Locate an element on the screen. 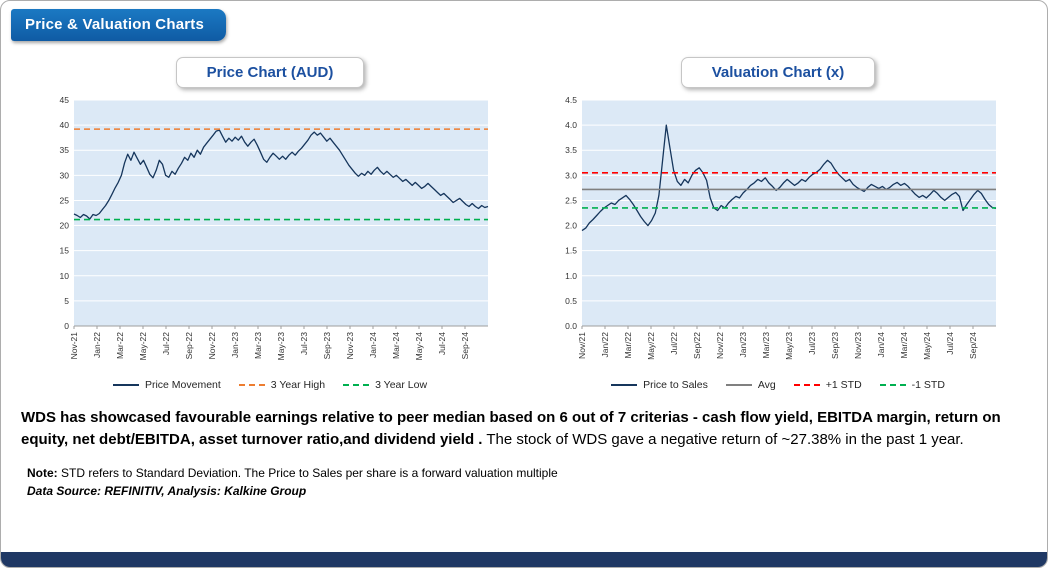 The width and height of the screenshot is (1048, 568). svg-text: 3.5 is located at coordinates (571, 150).